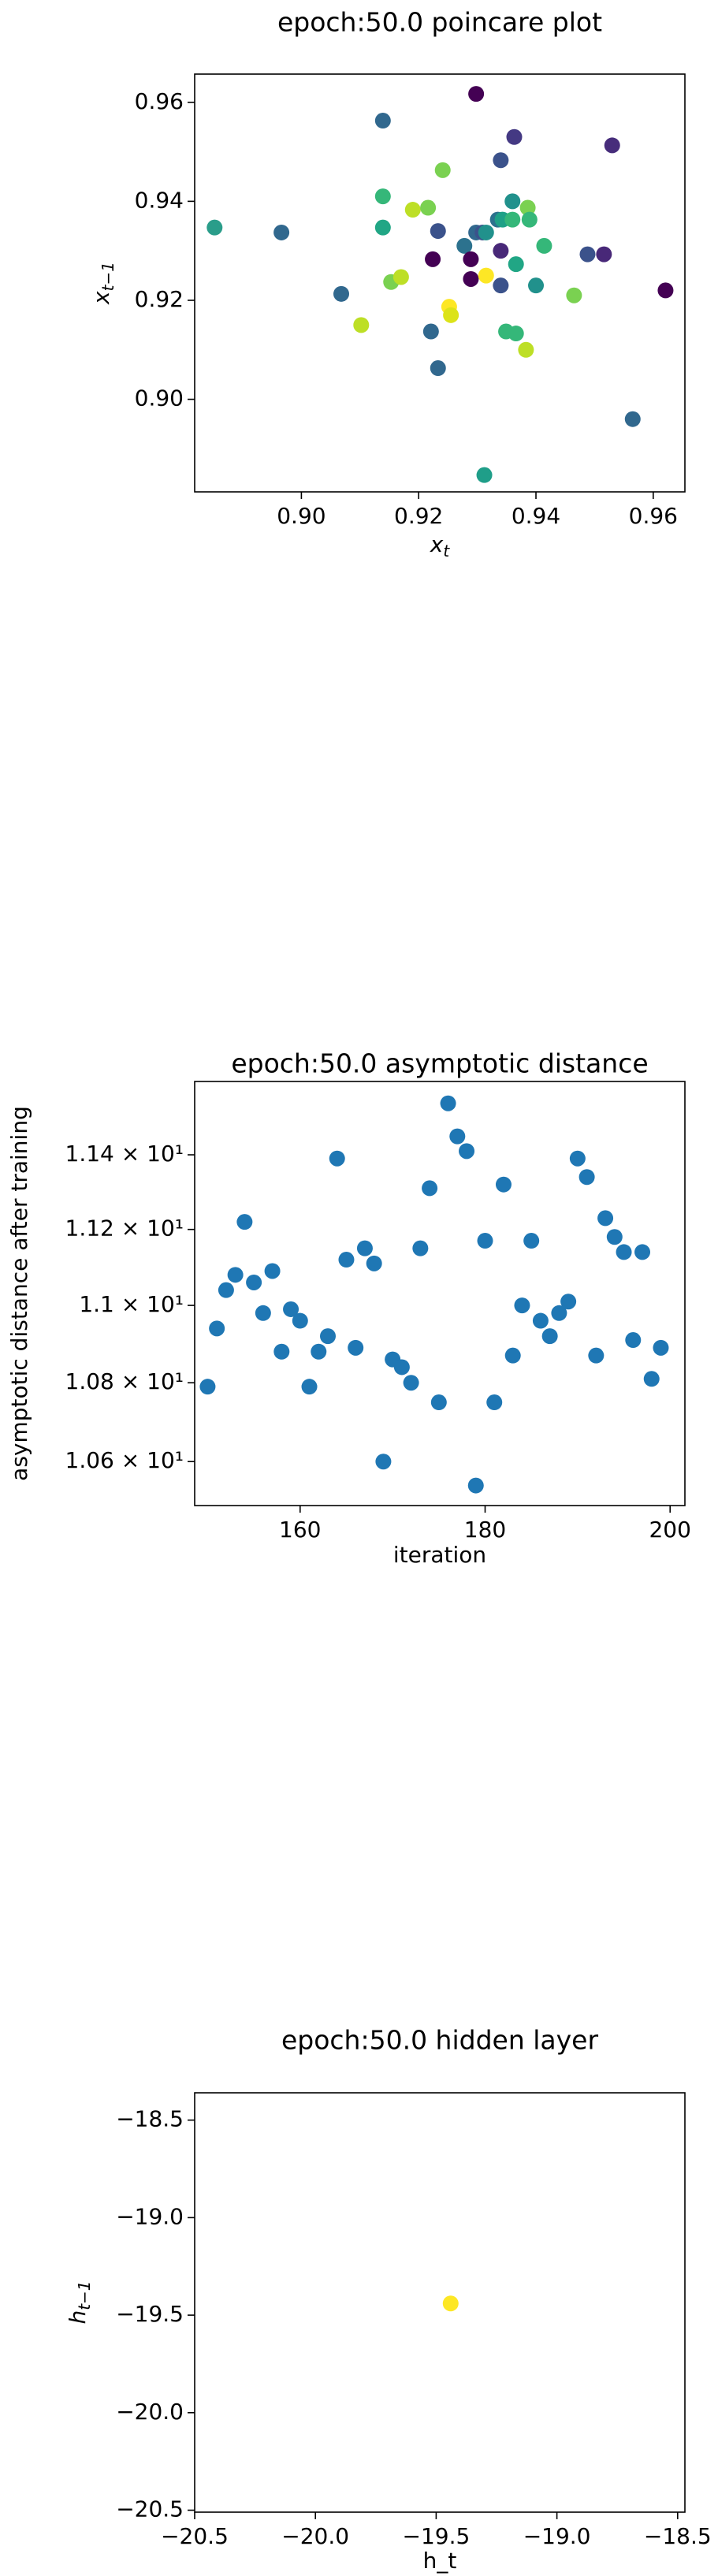 Image resolution: width=718 pixels, height=2576 pixels. What do you see at coordinates (301, 516) in the screenshot?
I see `x-tick-label: 0.90` at bounding box center [301, 516].